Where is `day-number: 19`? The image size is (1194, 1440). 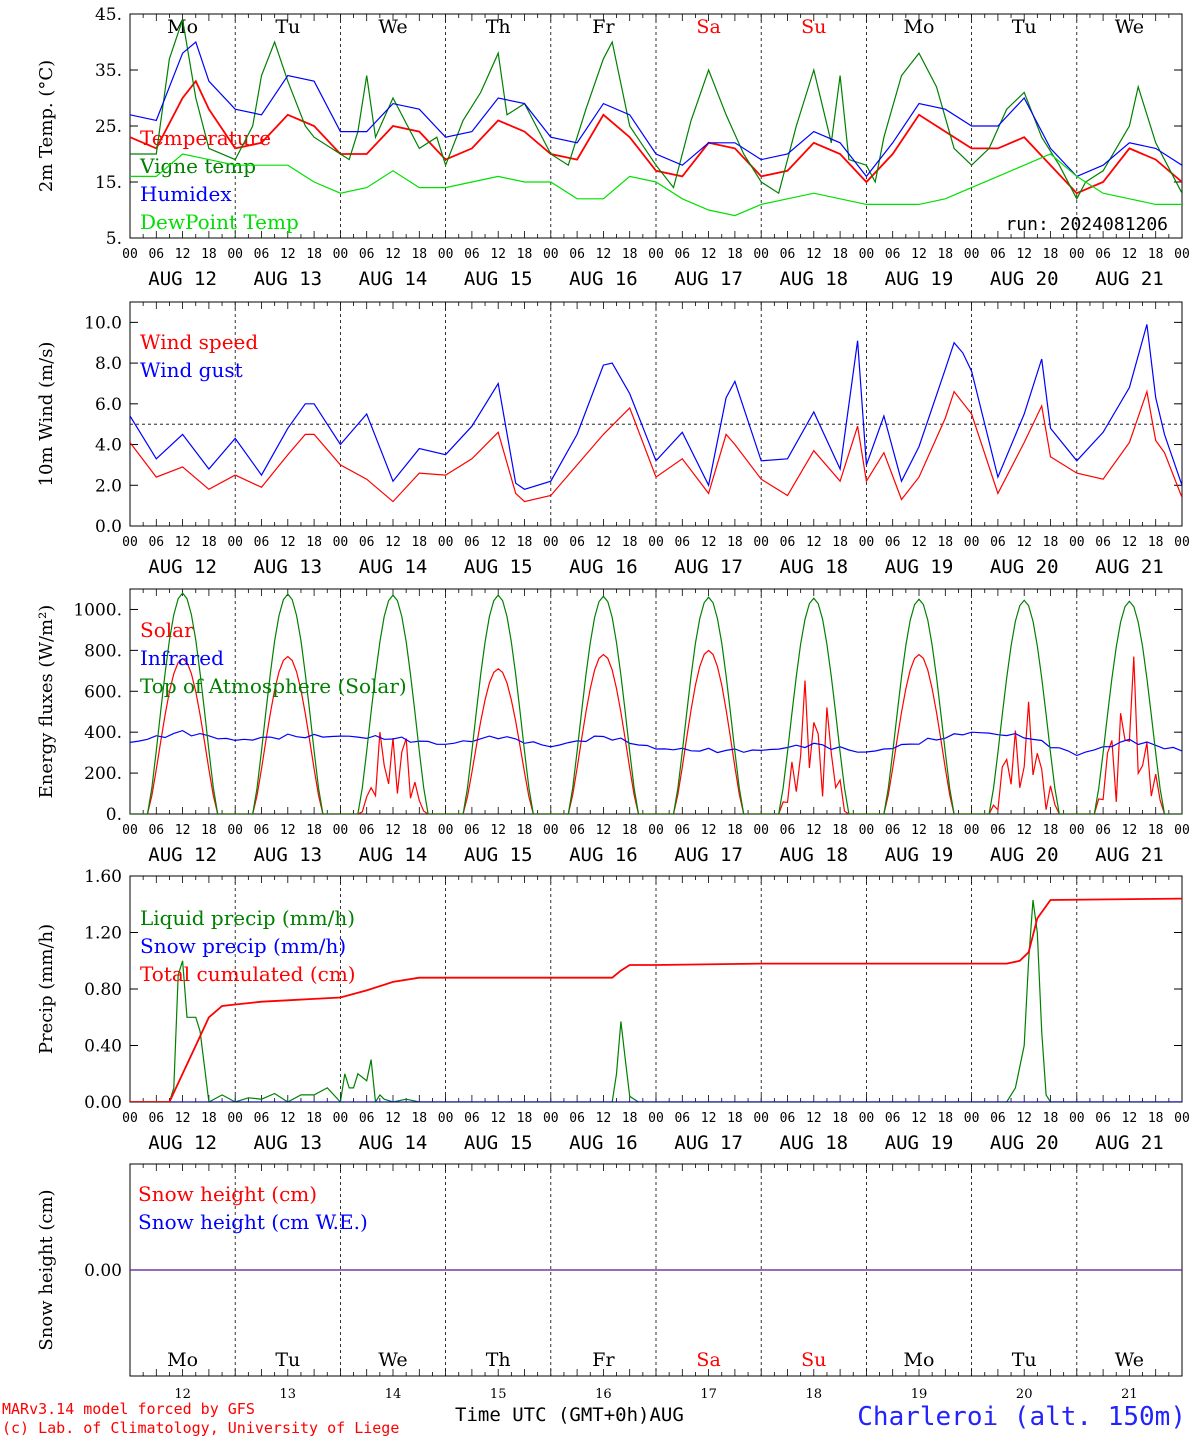 day-number: 19 is located at coordinates (919, 1394).